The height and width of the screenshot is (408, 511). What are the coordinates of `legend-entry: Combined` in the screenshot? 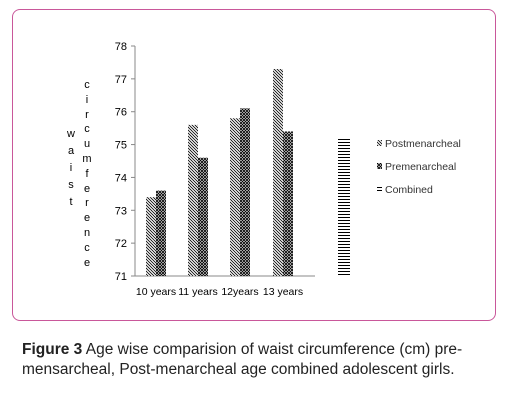 It's located at (409, 190).